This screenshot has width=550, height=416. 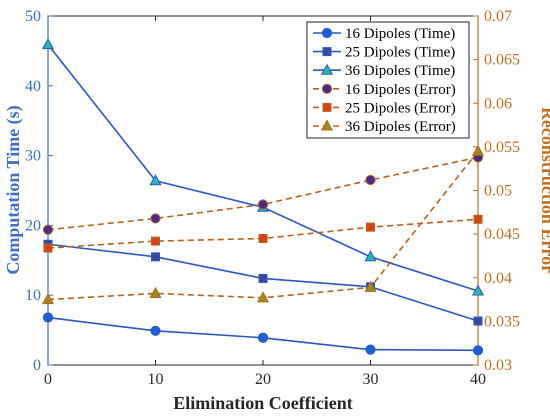 What do you see at coordinates (262, 403) in the screenshot?
I see `x-axis-title: Elimination Coefficient` at bounding box center [262, 403].